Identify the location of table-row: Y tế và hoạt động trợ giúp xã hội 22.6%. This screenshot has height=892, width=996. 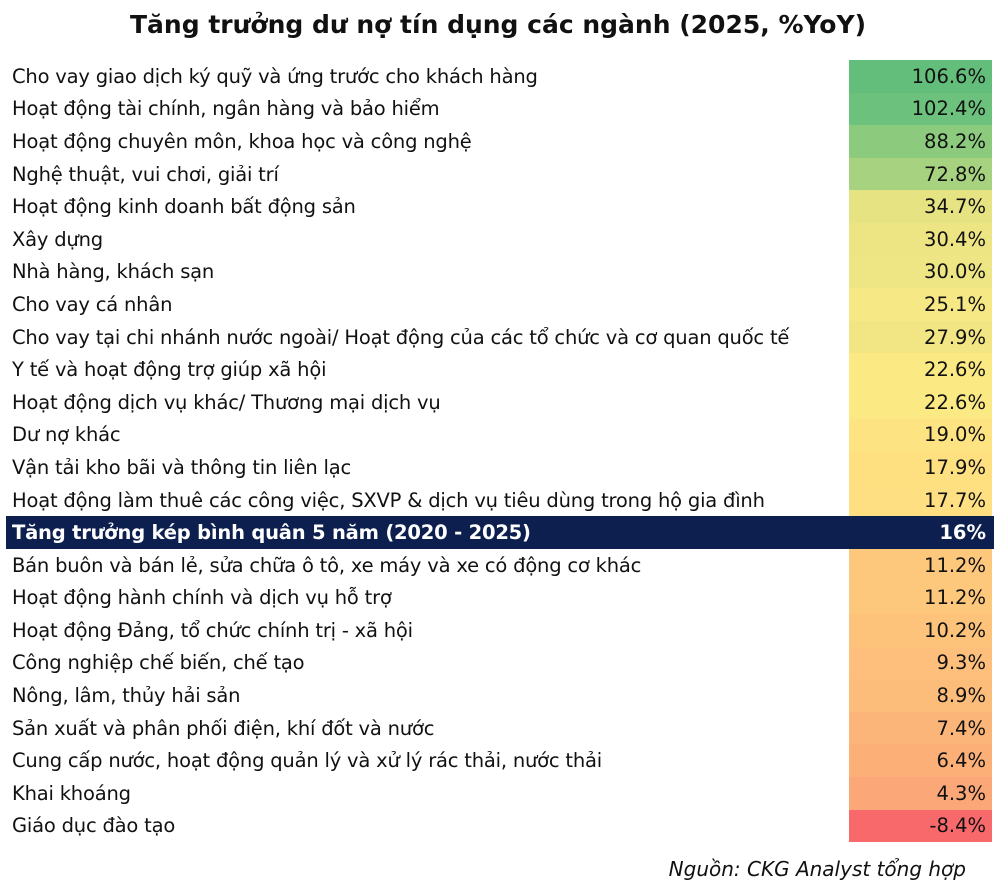
(500, 369).